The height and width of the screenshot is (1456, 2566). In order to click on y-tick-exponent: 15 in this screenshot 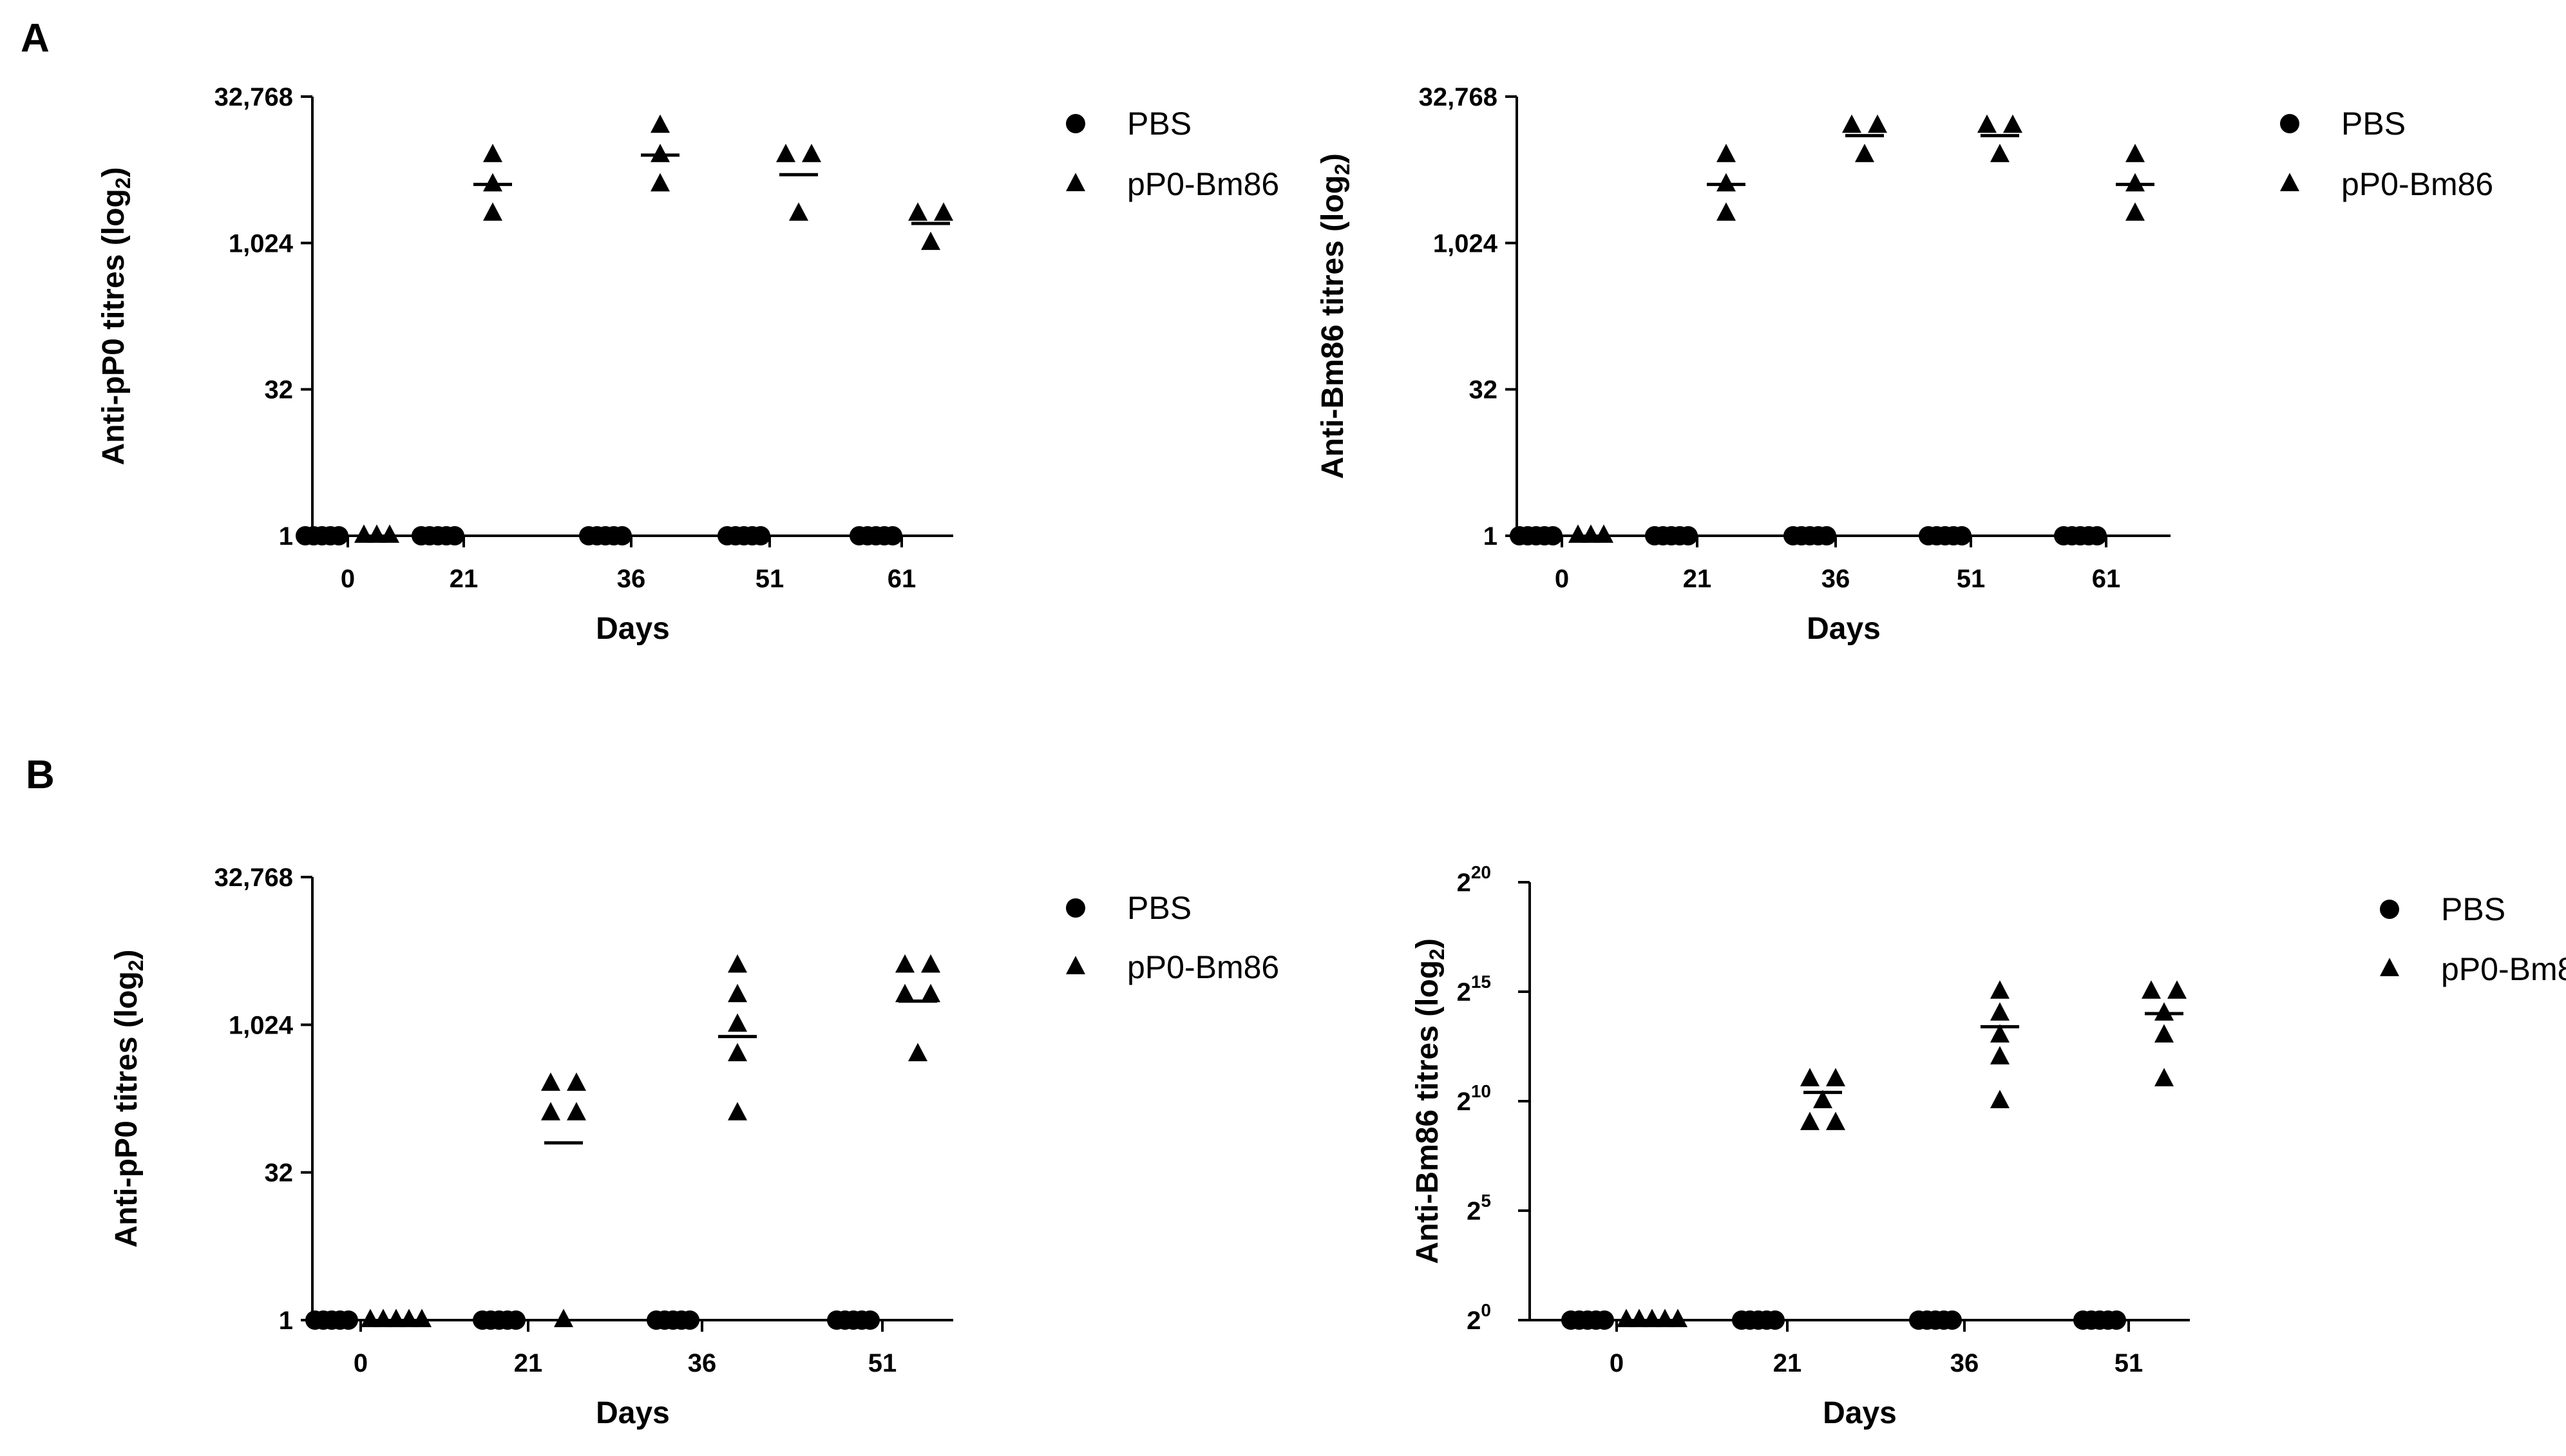, I will do `click(1481, 982)`.